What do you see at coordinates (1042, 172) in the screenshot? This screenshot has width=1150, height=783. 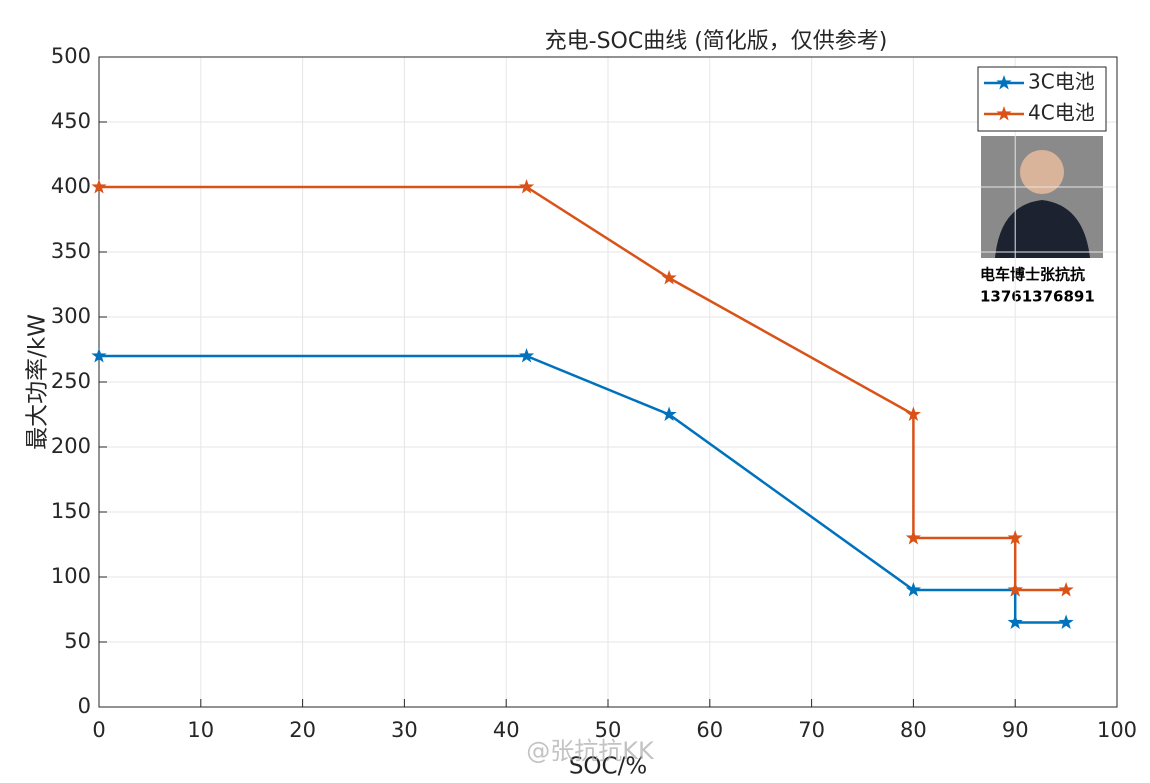 I see `photo-face` at bounding box center [1042, 172].